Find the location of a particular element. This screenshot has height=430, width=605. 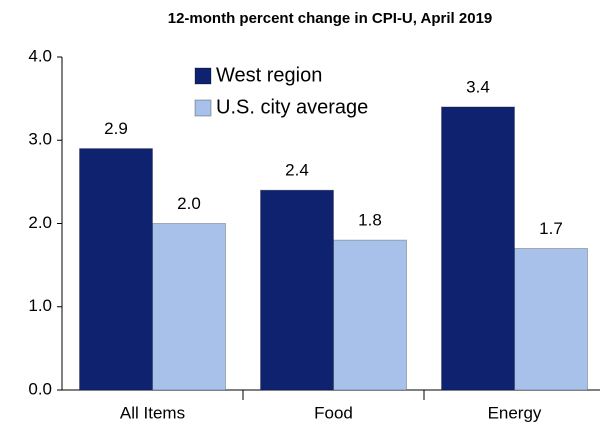

legend-label: West region is located at coordinates (269, 75).